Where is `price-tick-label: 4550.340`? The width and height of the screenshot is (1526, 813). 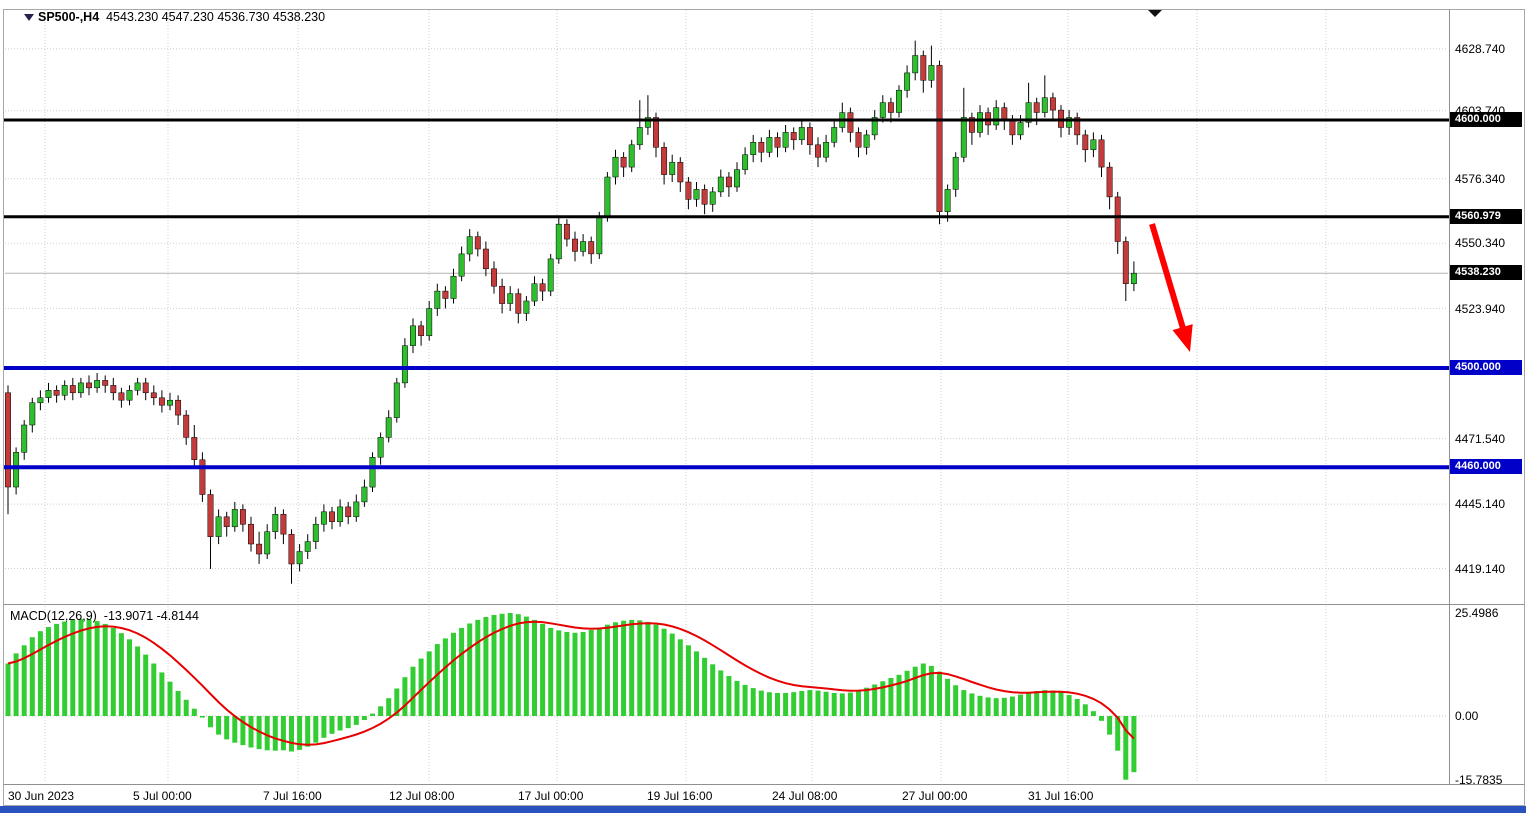
price-tick-label: 4550.340 is located at coordinates (1480, 243).